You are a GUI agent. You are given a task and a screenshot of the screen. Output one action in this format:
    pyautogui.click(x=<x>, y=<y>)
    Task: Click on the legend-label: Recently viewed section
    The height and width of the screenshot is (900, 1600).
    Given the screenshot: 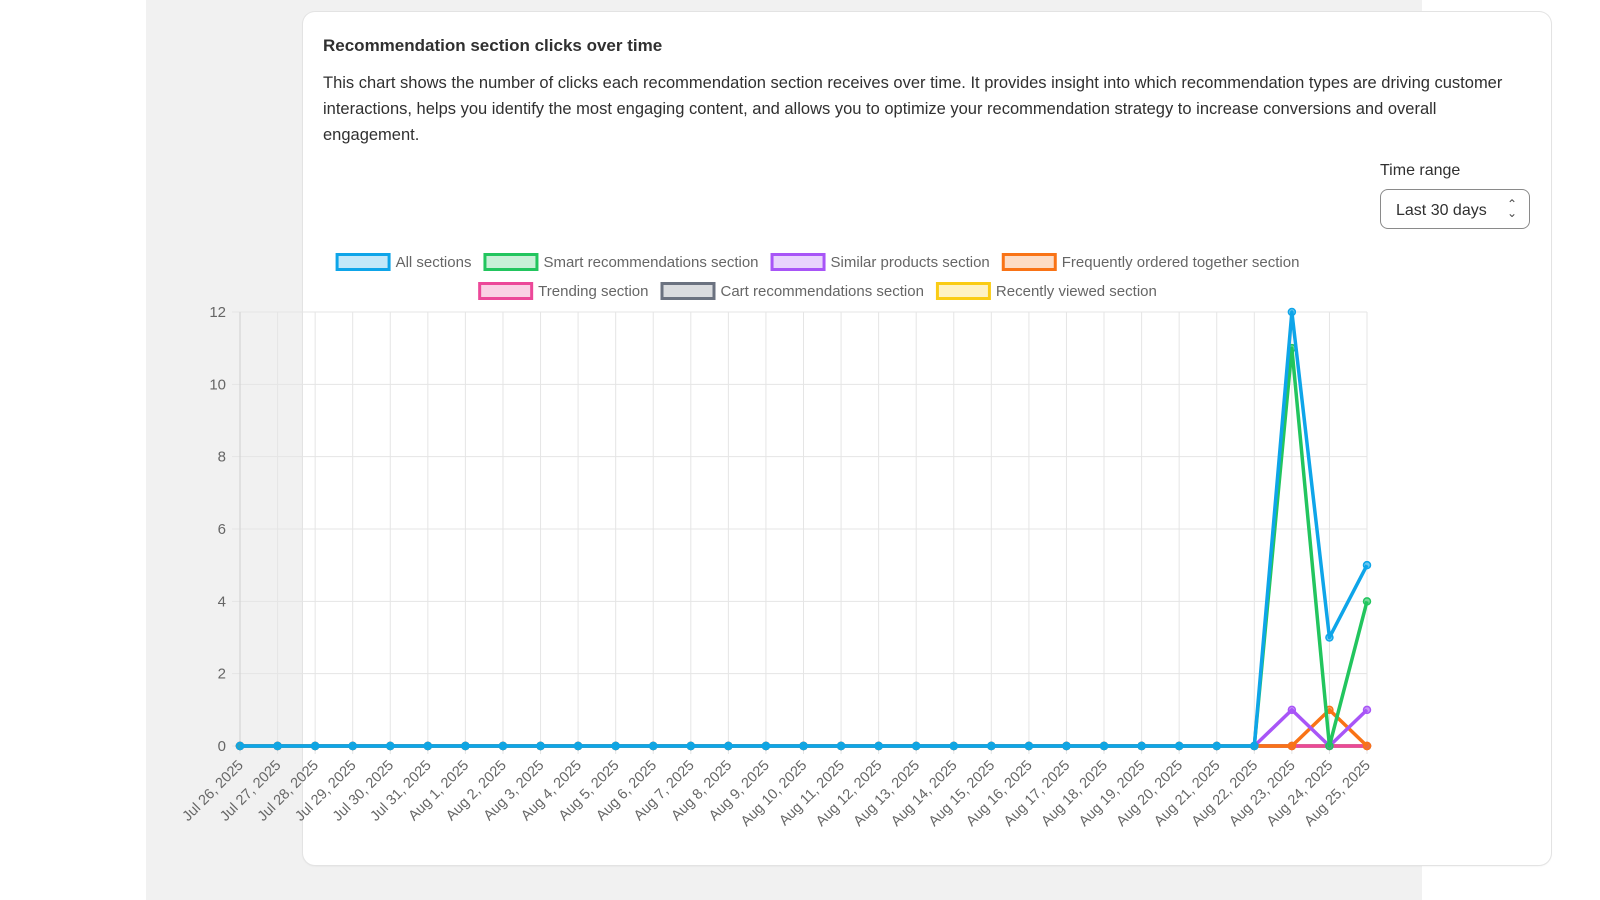 What is the action you would take?
    pyautogui.click(x=1076, y=291)
    